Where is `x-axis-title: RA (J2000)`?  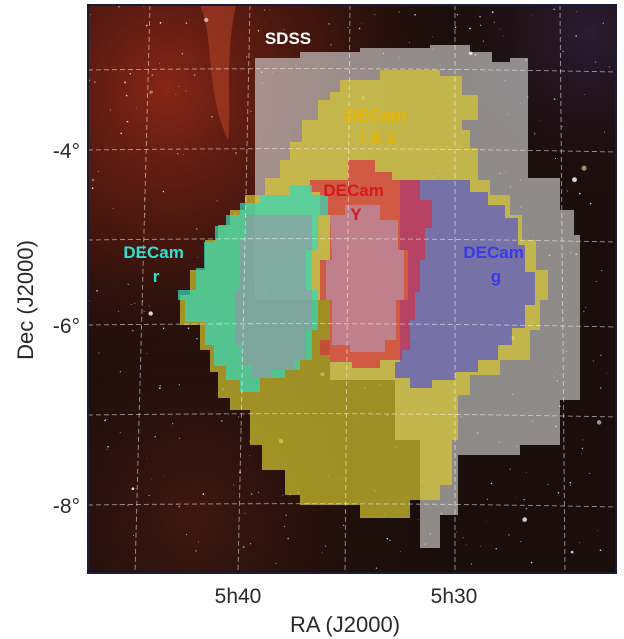
x-axis-title: RA (J2000) is located at coordinates (345, 624).